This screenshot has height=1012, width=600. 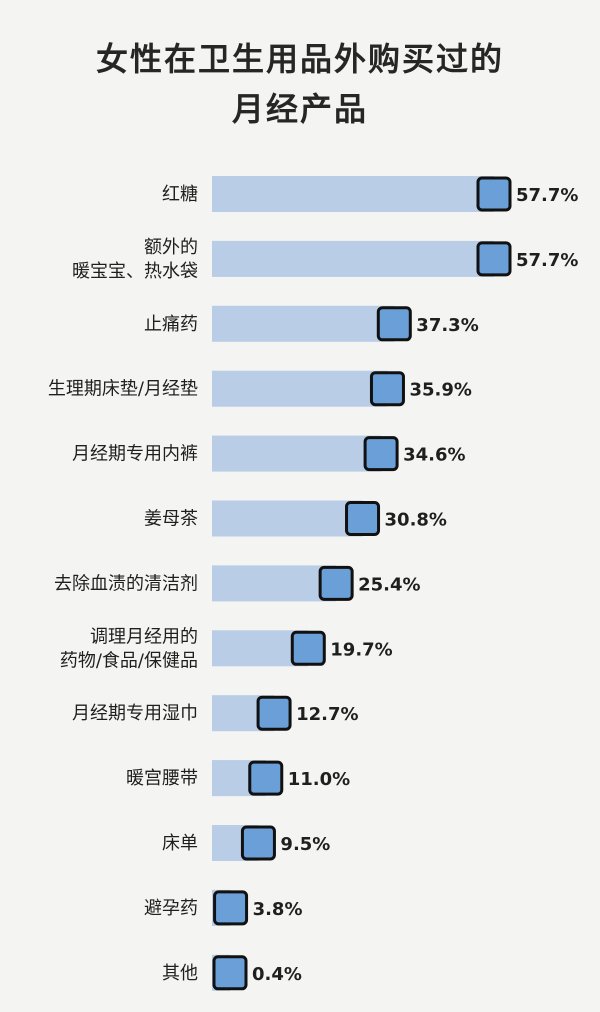 What do you see at coordinates (180, 843) in the screenshot?
I see `category-label-10: 床单` at bounding box center [180, 843].